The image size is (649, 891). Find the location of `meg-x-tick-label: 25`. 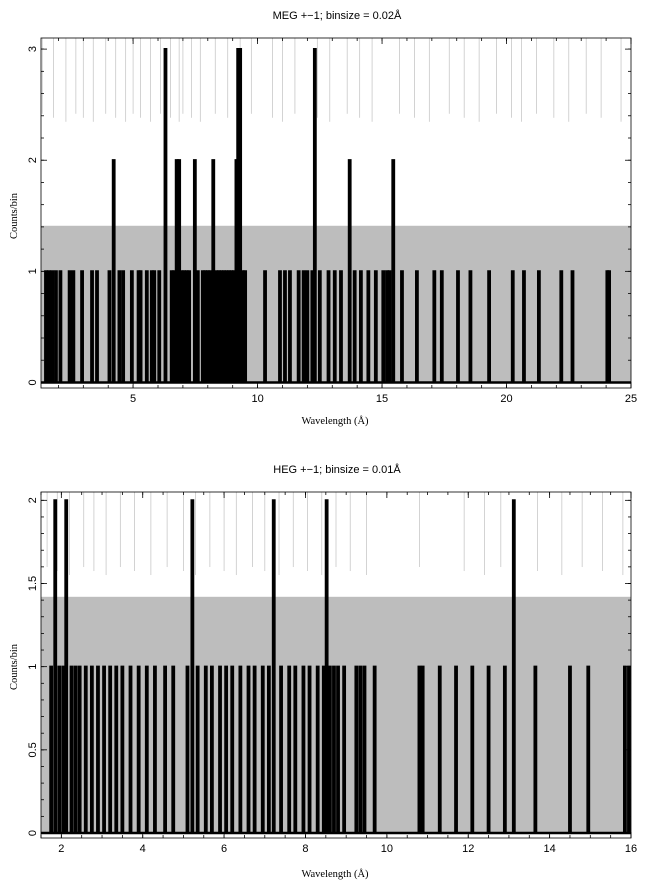

meg-x-tick-label: 25 is located at coordinates (631, 399).